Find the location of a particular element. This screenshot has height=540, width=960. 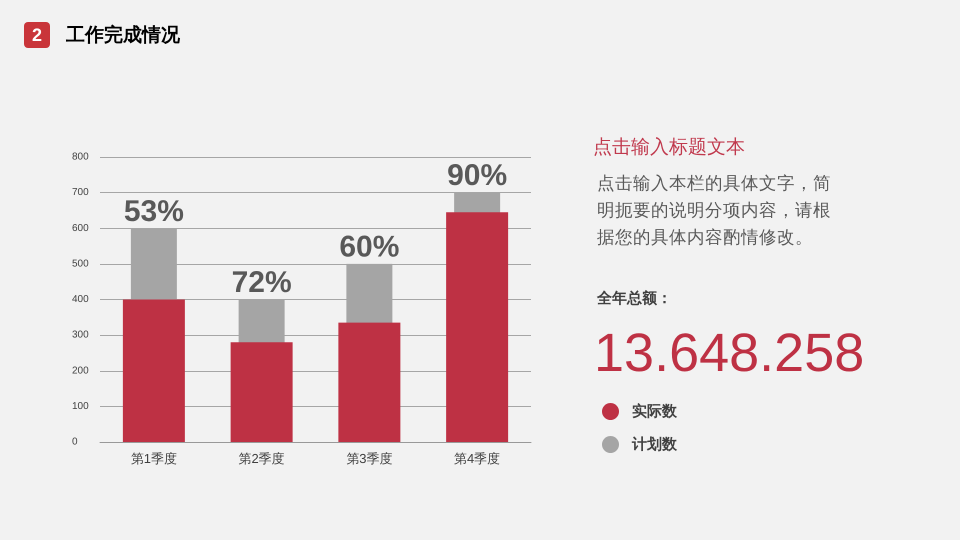

text: 13.648.258 is located at coordinates (729, 353).